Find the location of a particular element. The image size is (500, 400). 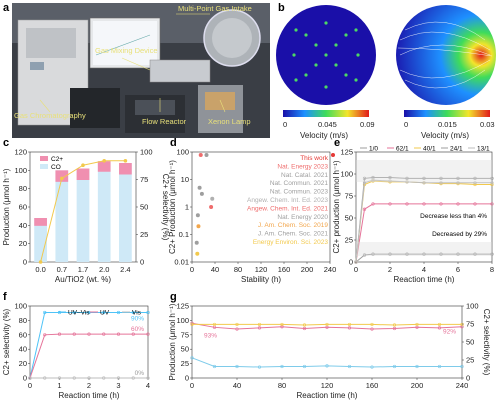

point-label: Nat. Catal. 2021 is located at coordinates (304, 175).